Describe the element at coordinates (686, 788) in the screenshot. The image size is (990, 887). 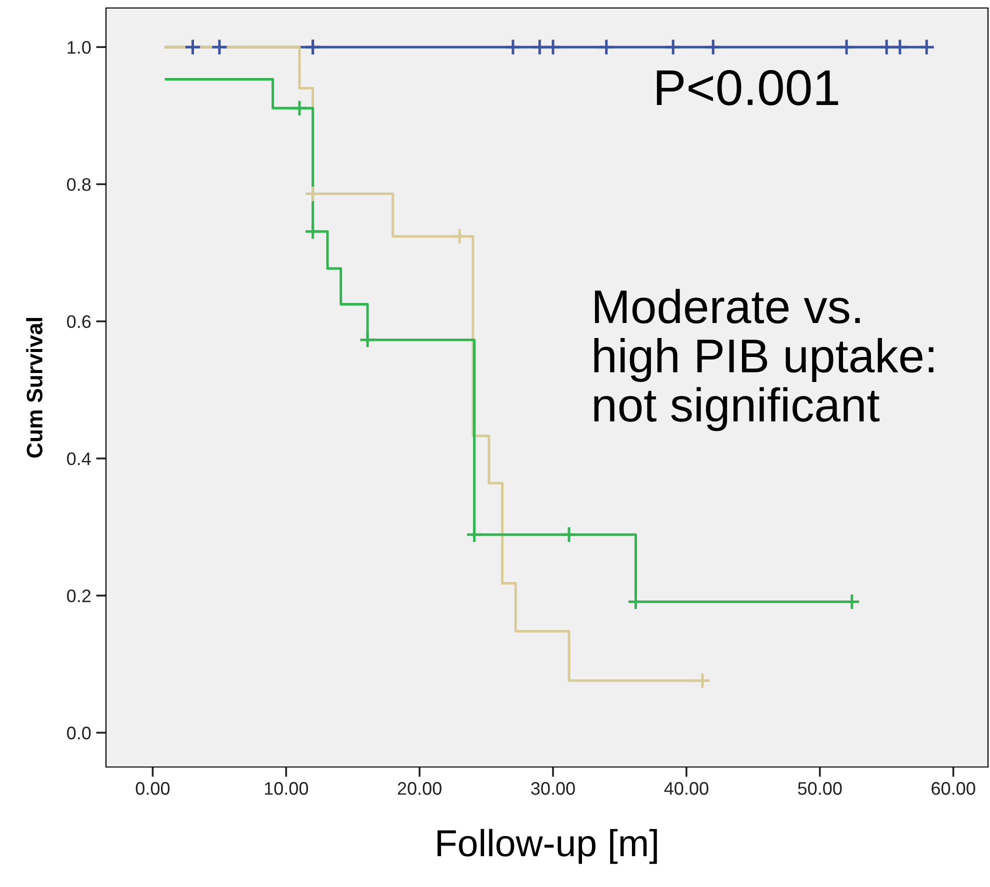
I see `x-tick-label: 40.00` at that location.